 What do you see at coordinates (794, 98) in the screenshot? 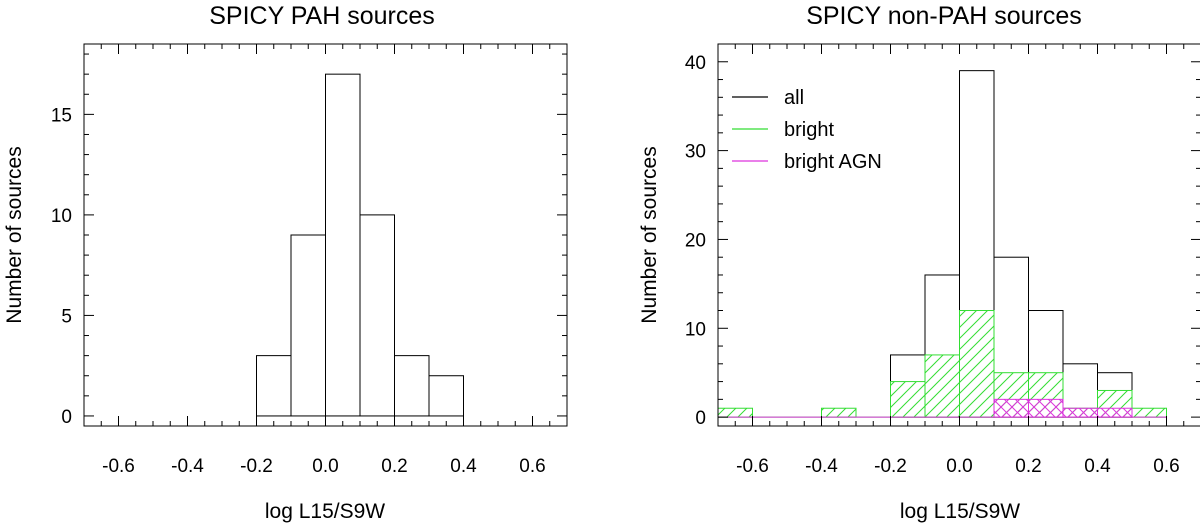
I see `legend-label-all: all` at bounding box center [794, 98].